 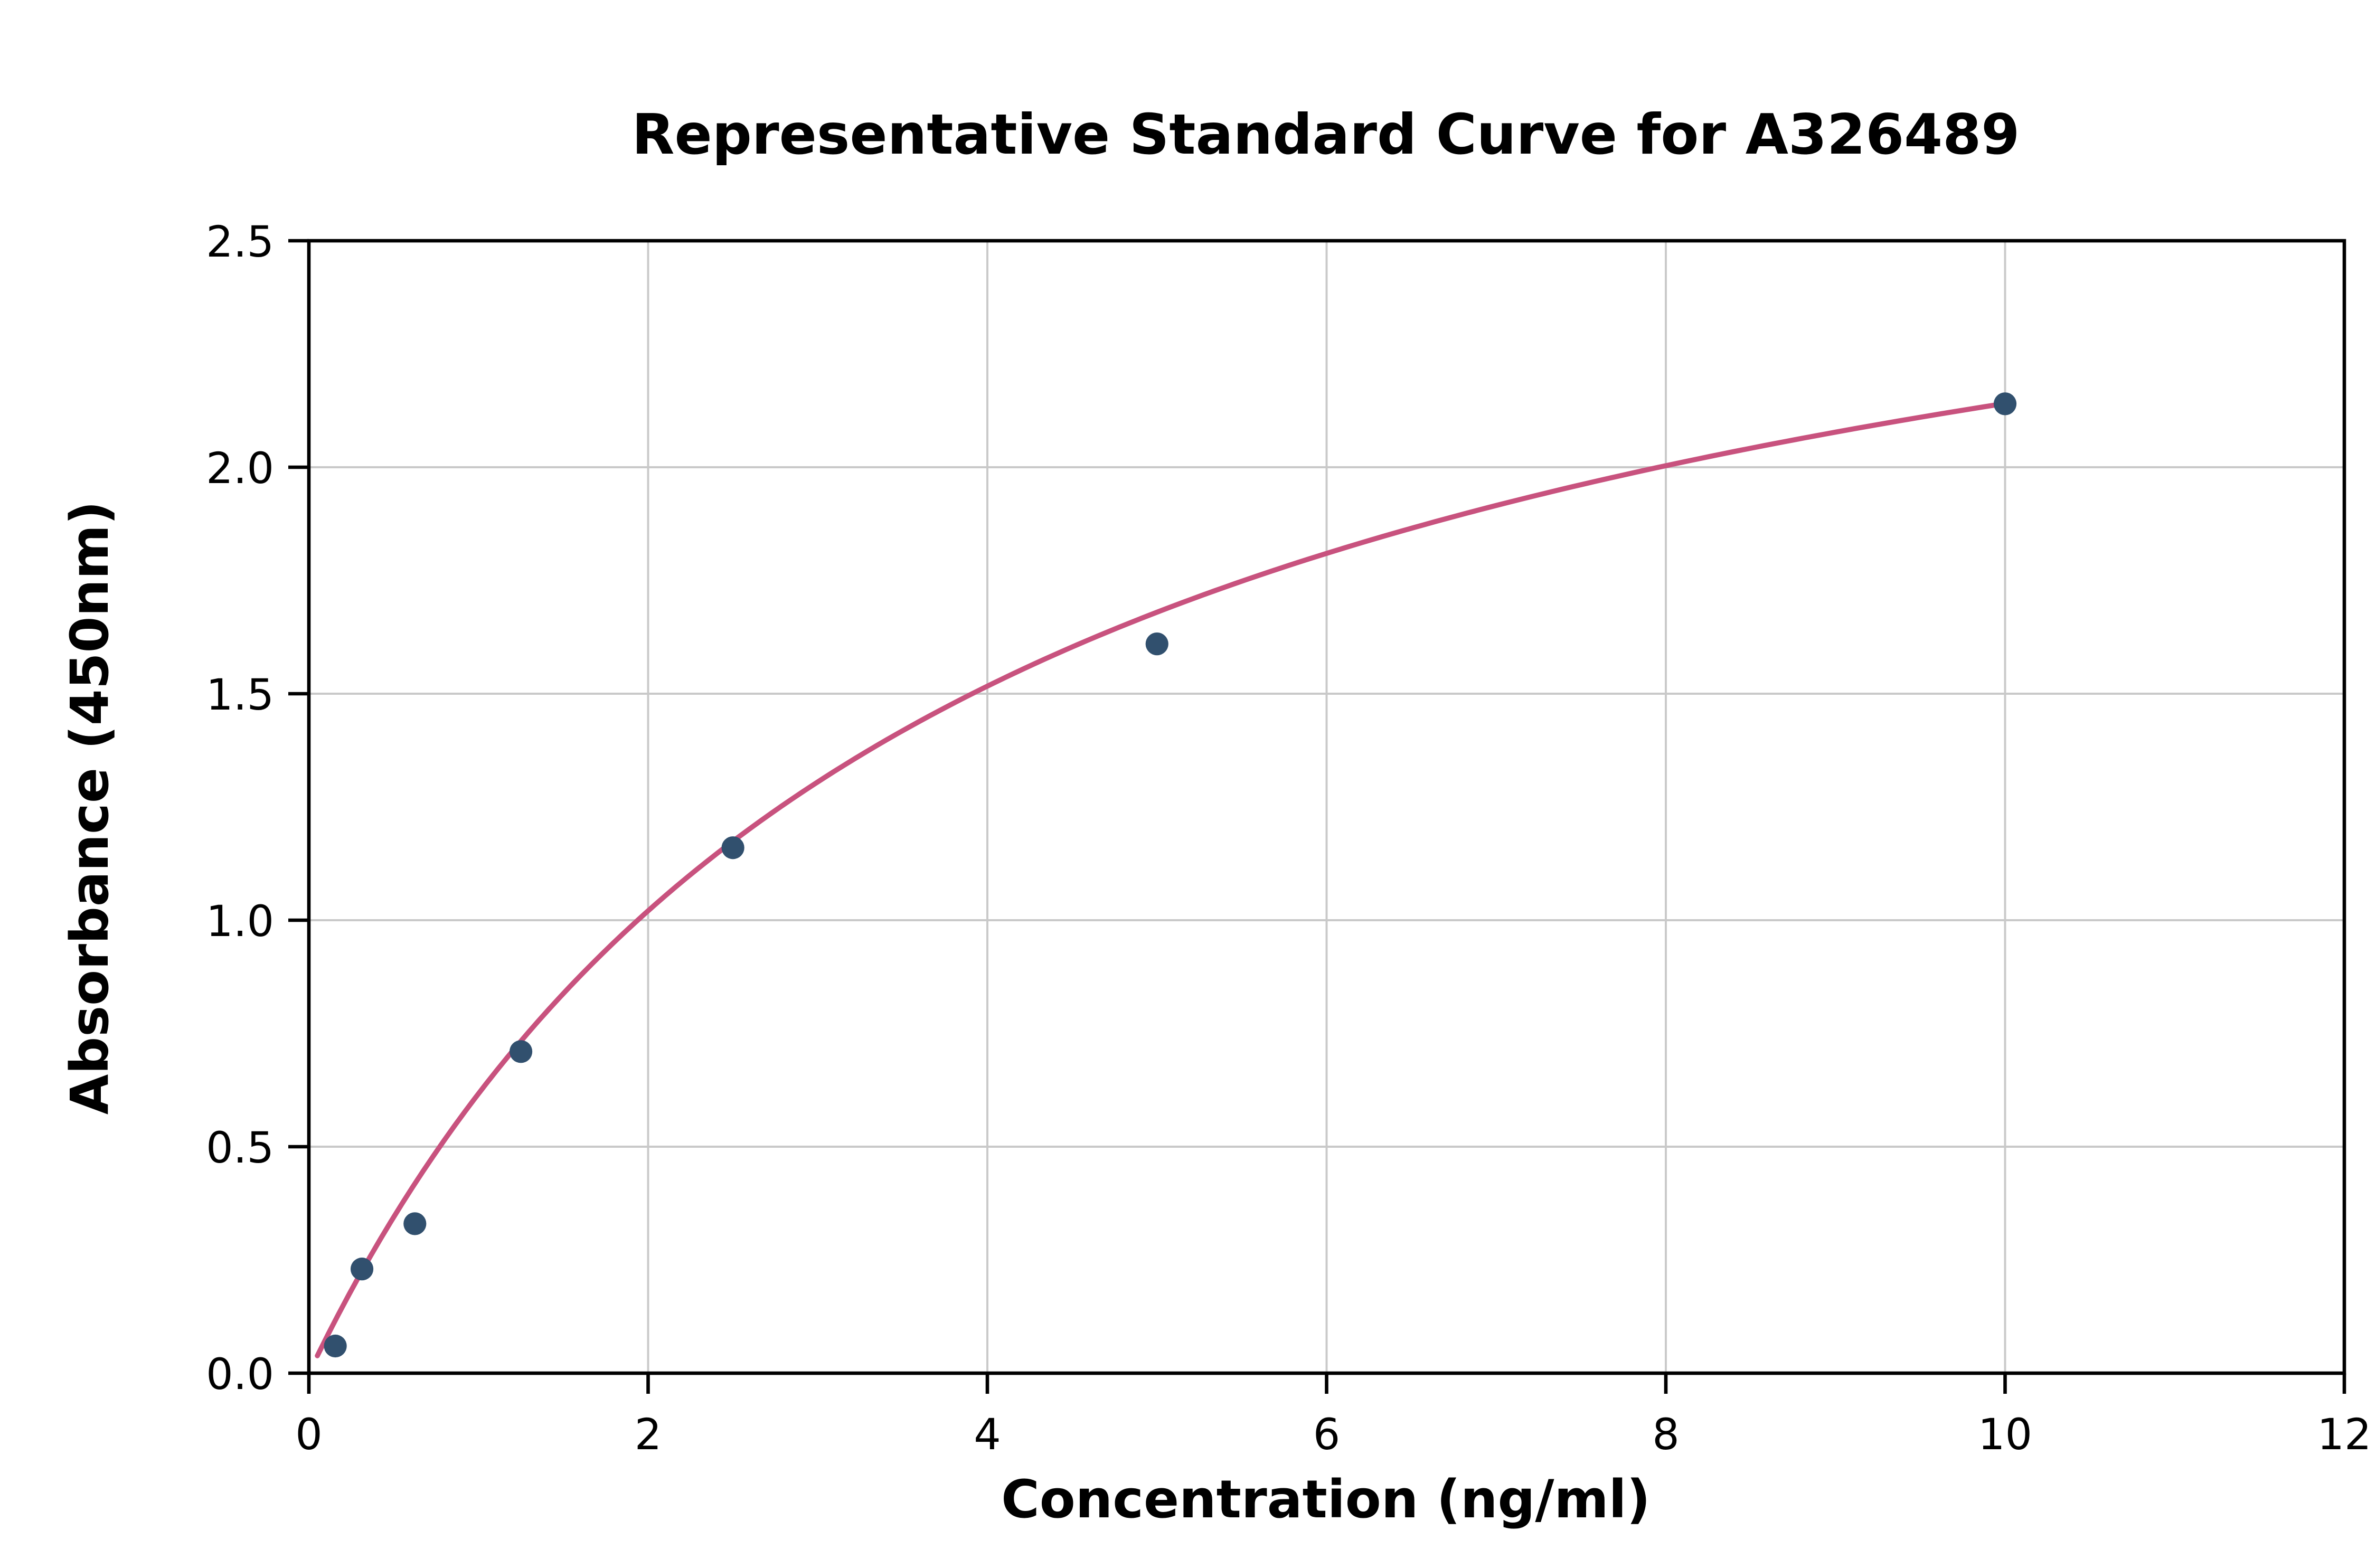 What do you see at coordinates (1326, 1500) in the screenshot?
I see `x-axis-label: Concentration (ng/ml)` at bounding box center [1326, 1500].